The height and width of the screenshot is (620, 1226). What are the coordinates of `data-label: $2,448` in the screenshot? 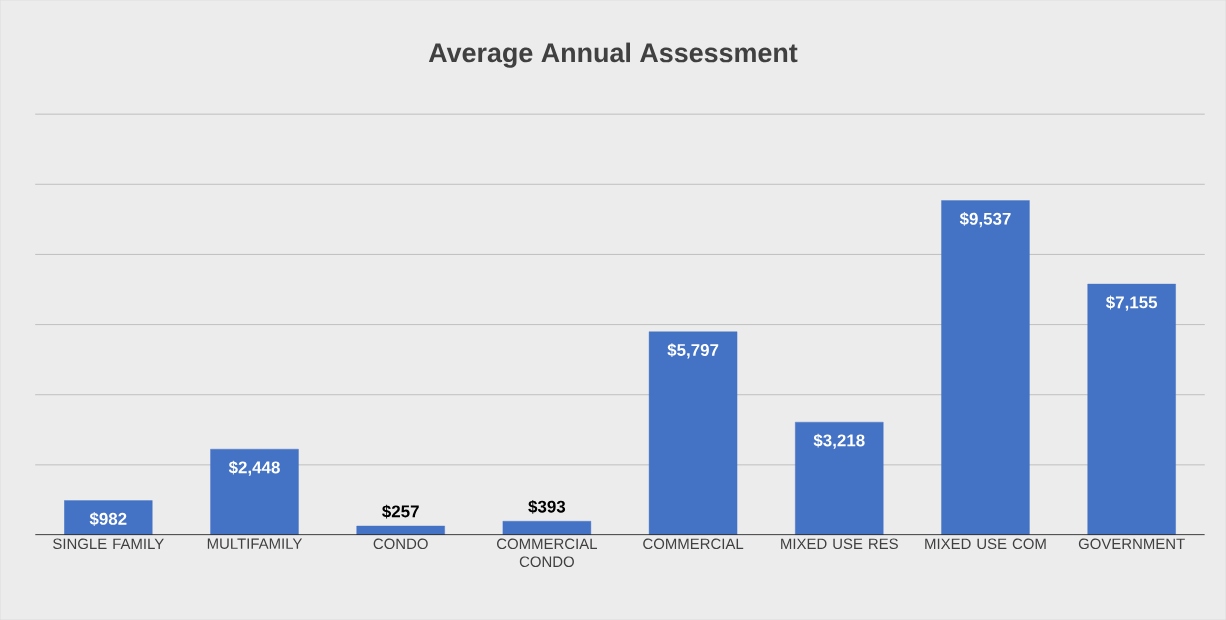 It's located at (254, 468).